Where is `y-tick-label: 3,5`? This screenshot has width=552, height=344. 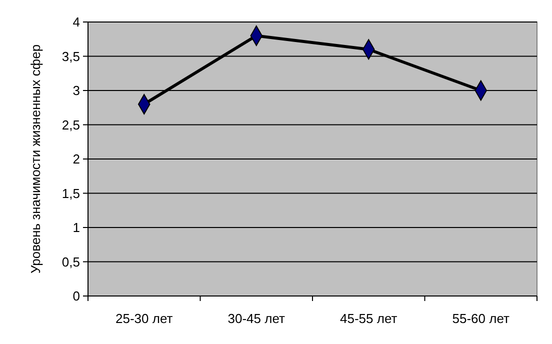
y-tick-label: 3,5 is located at coordinates (71, 56).